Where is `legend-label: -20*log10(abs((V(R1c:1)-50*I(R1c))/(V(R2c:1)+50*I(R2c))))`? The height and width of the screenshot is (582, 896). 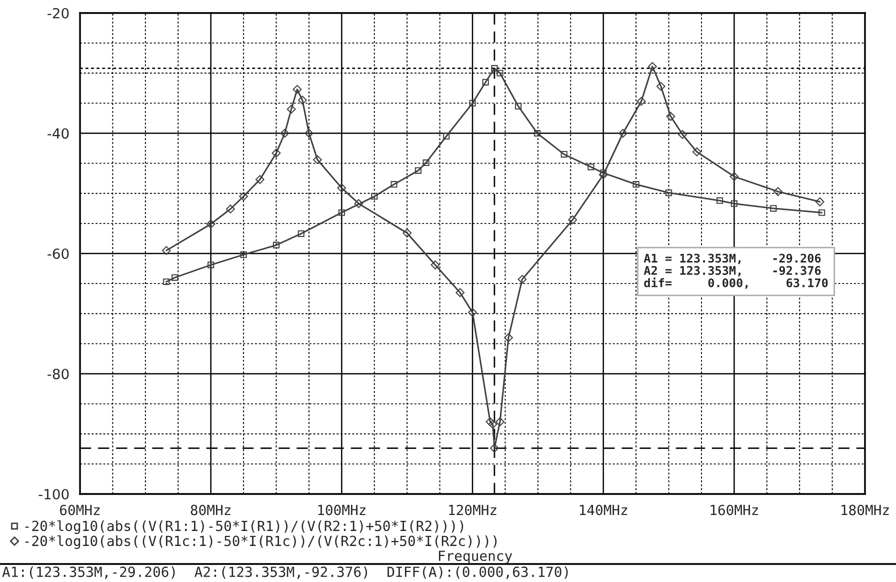
legend-label: -20*log10(abs((V(R1c:1)-50*I(R1c))/(V(R2c:1)+50*I(R2c)))) is located at coordinates (261, 542).